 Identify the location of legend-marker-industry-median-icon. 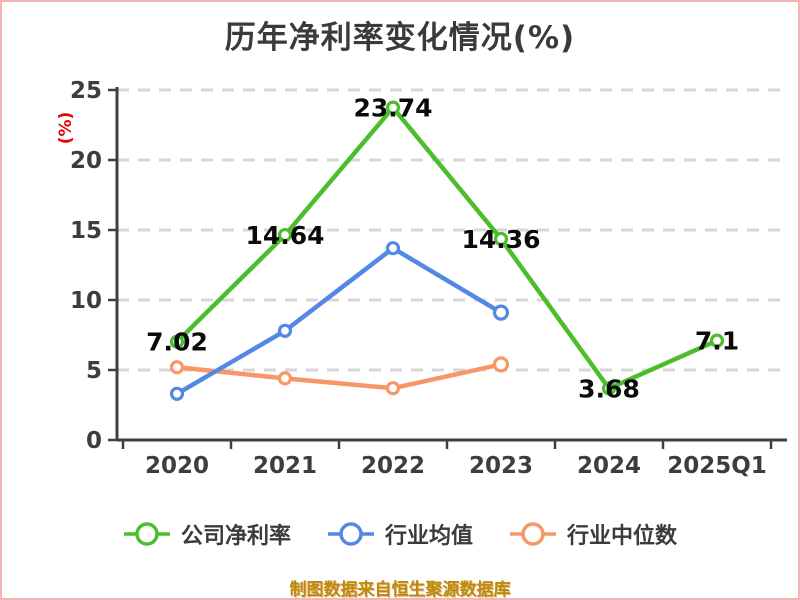
(533, 534).